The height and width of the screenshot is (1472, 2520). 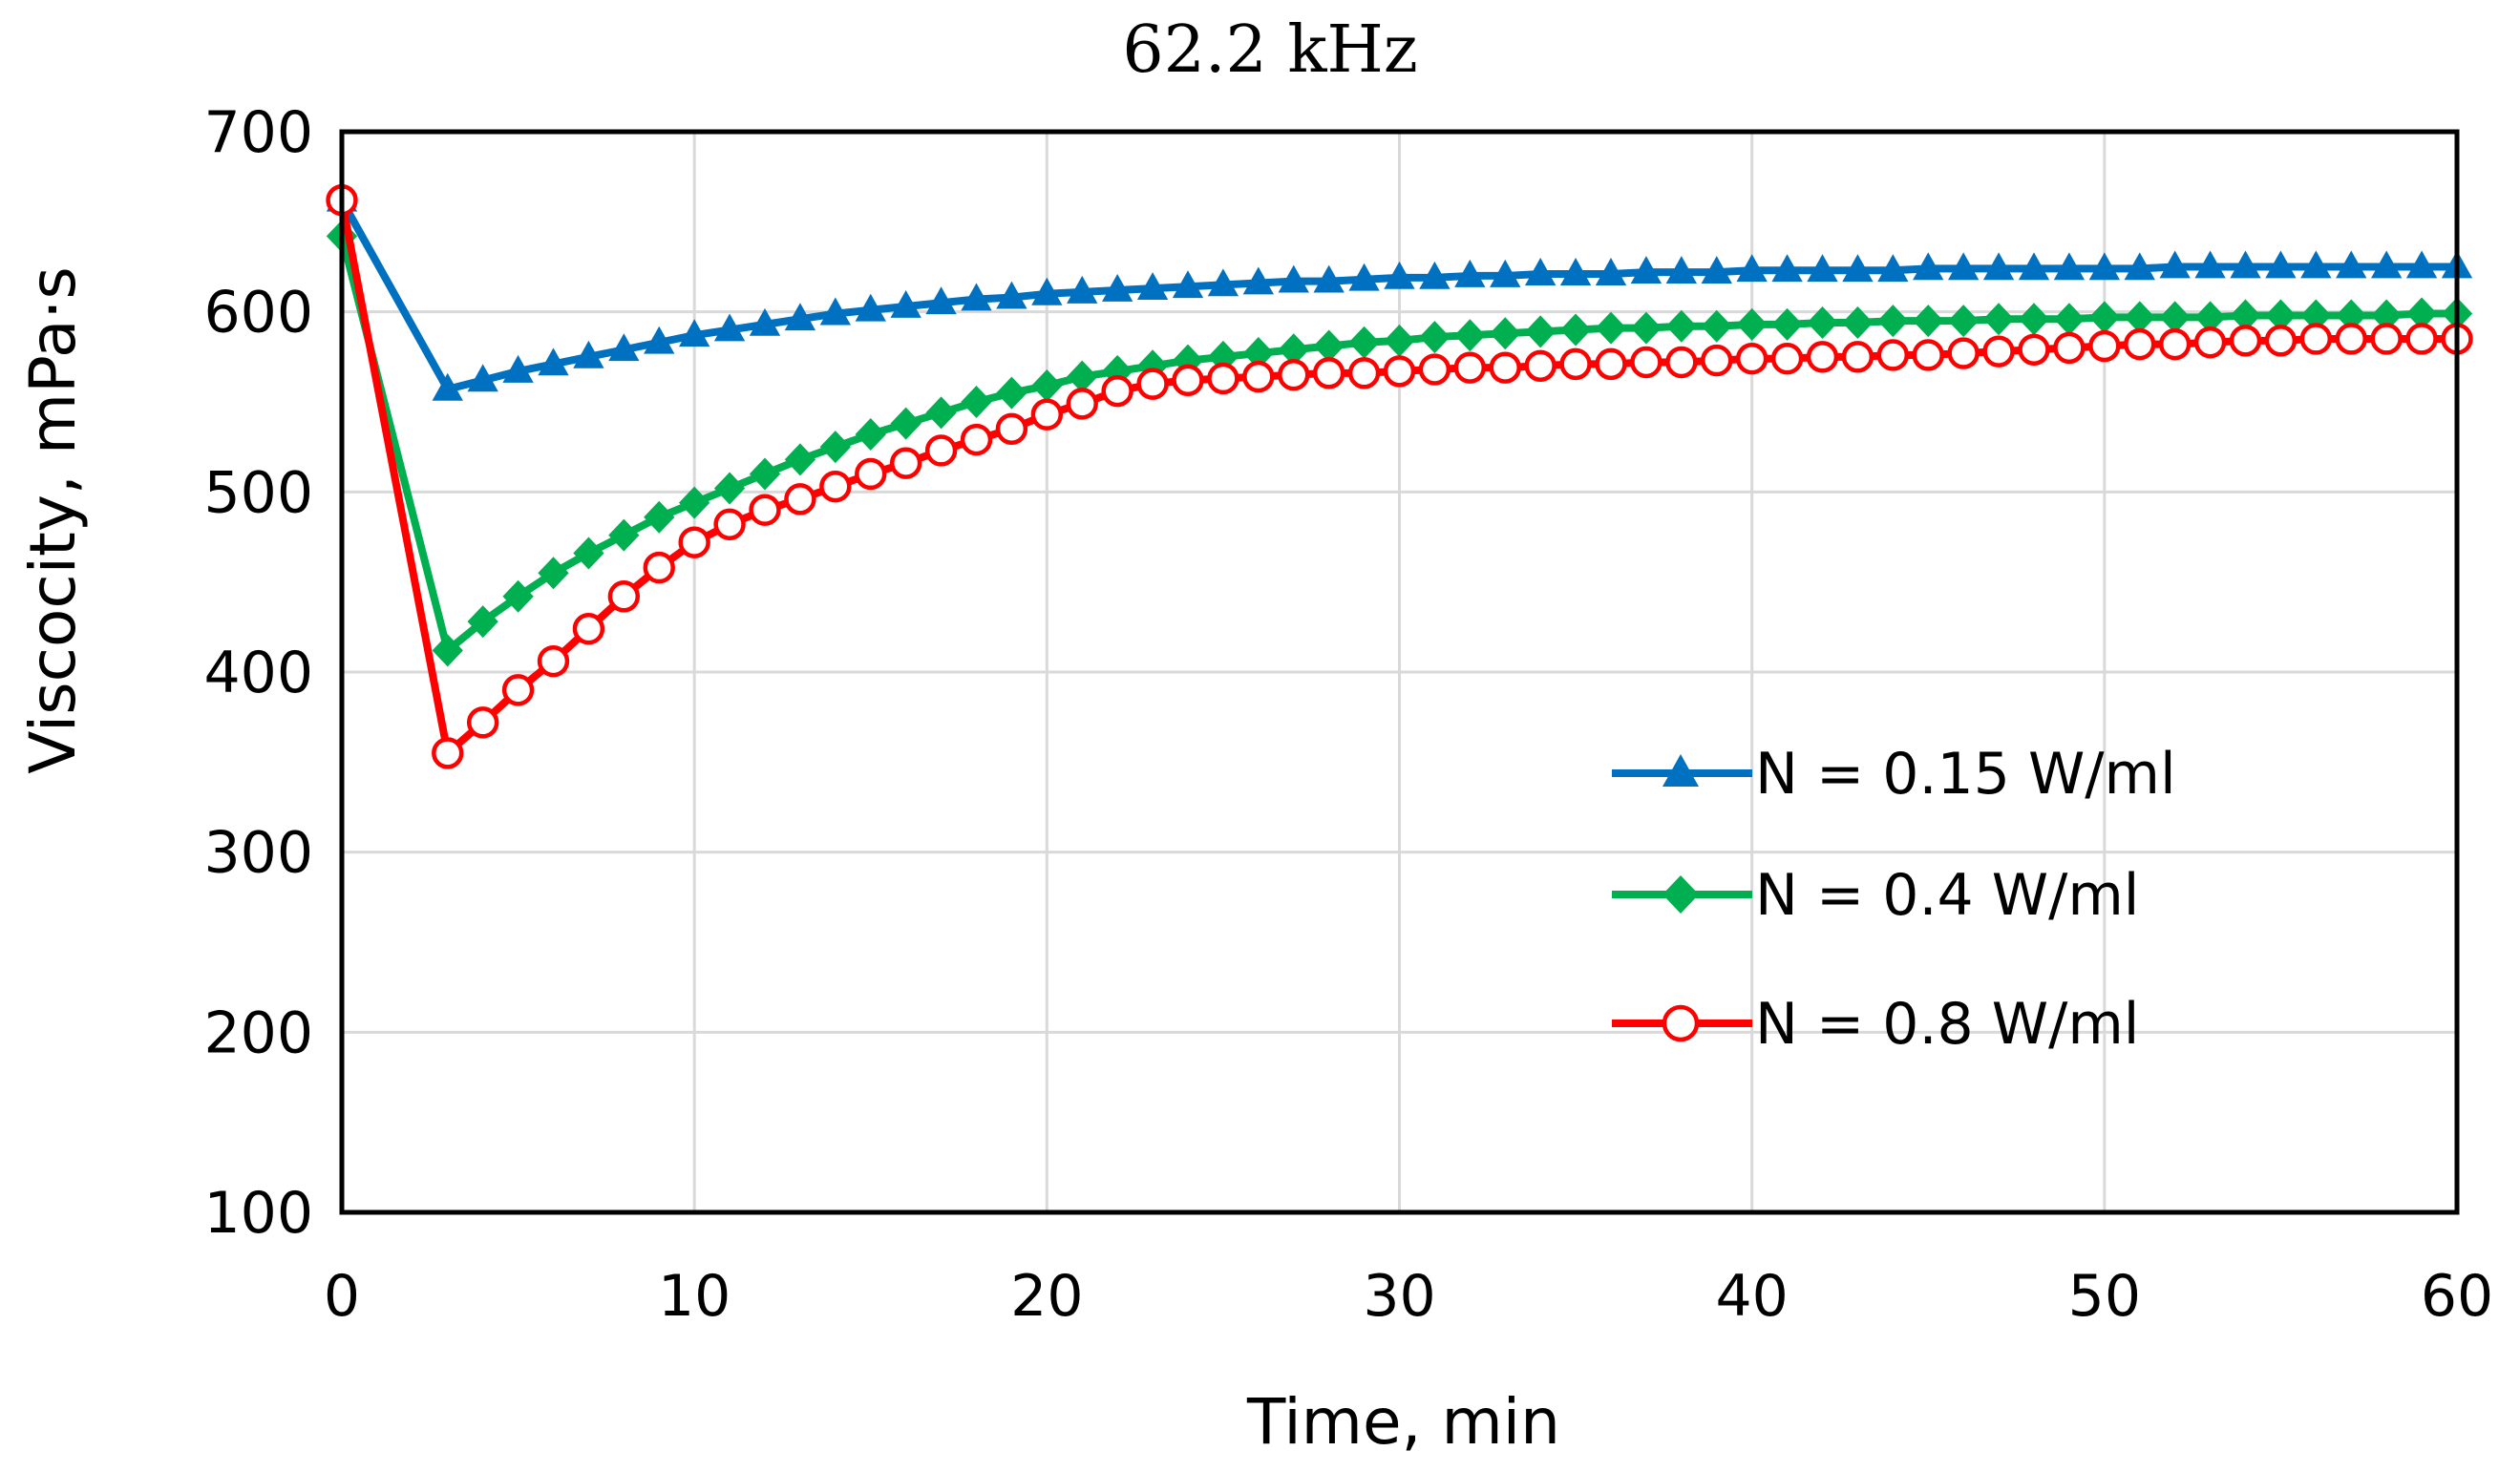 I want to click on y-tick-label: 400, so click(x=258, y=673).